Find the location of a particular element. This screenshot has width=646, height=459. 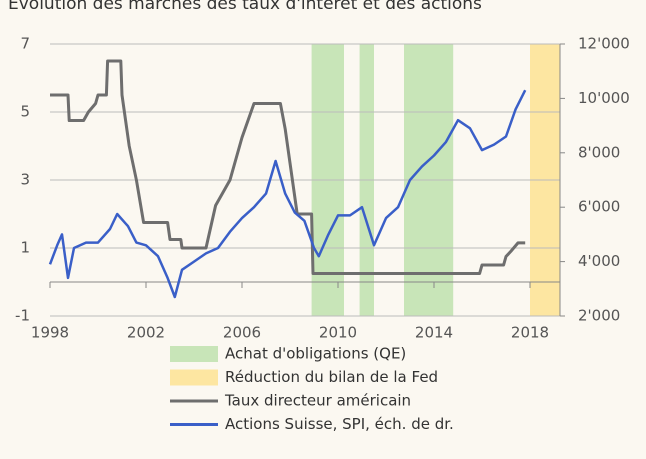

y-tick-label: -1 is located at coordinates (22, 316).